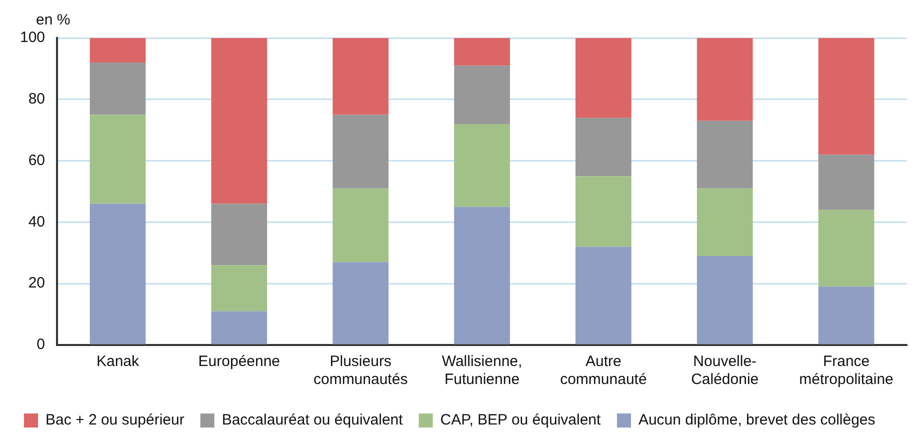 The height and width of the screenshot is (446, 919). I want to click on x-tick-label: Autre communauté, so click(603, 370).